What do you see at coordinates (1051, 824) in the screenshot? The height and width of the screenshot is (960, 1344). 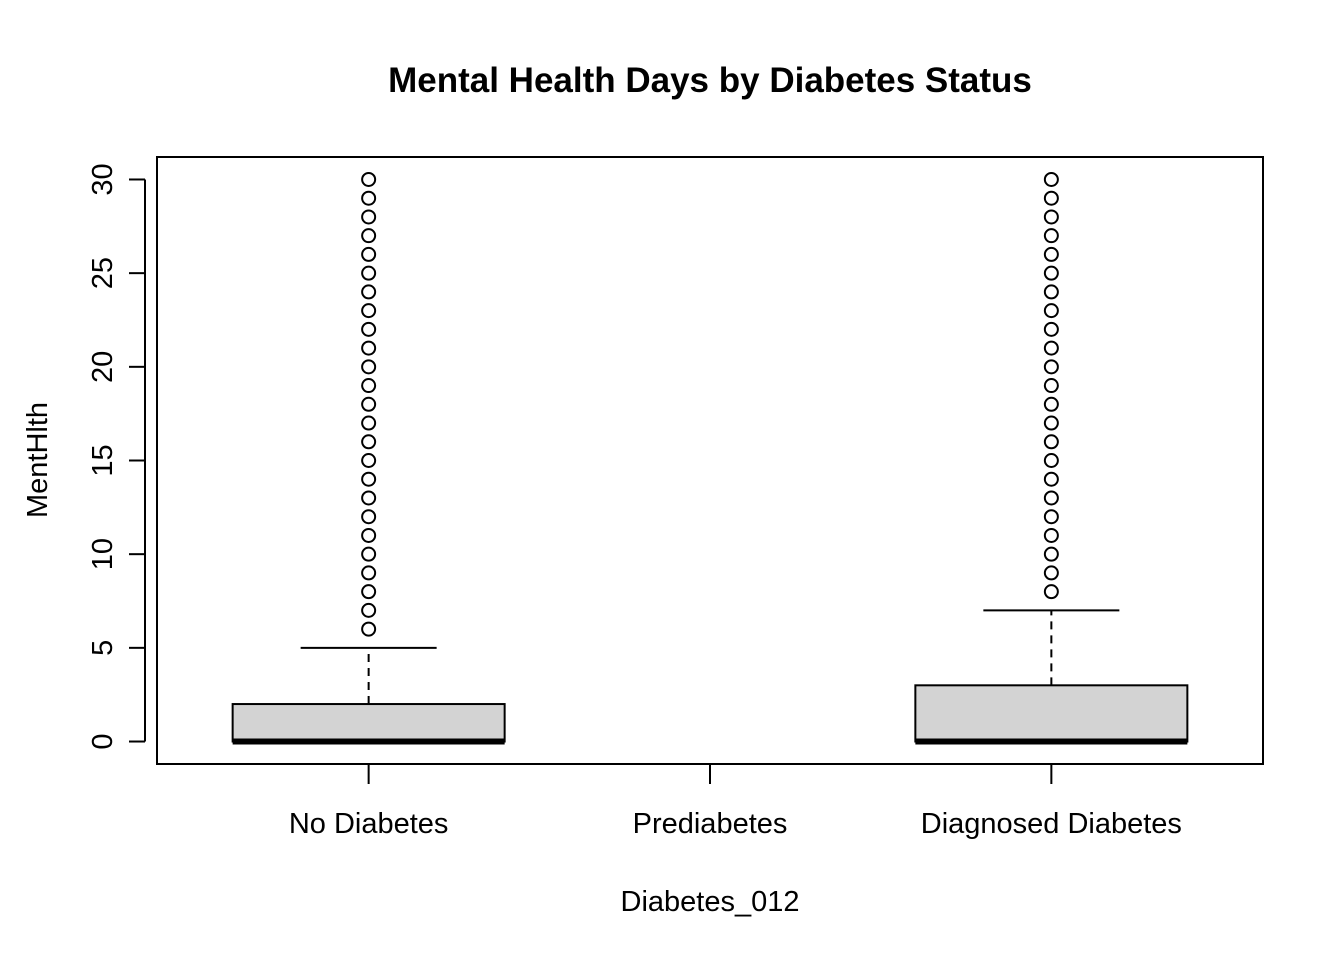 I see `x-tick-label: Diagnosed Diabetes` at bounding box center [1051, 824].